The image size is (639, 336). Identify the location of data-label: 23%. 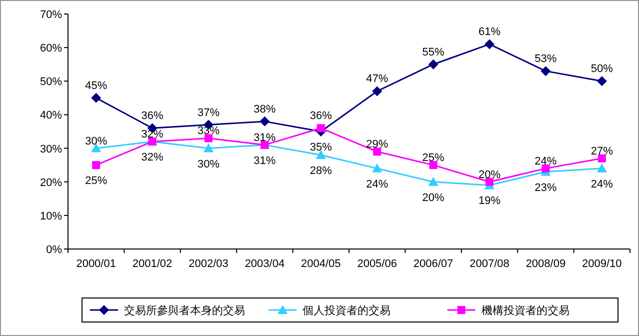
(545, 188).